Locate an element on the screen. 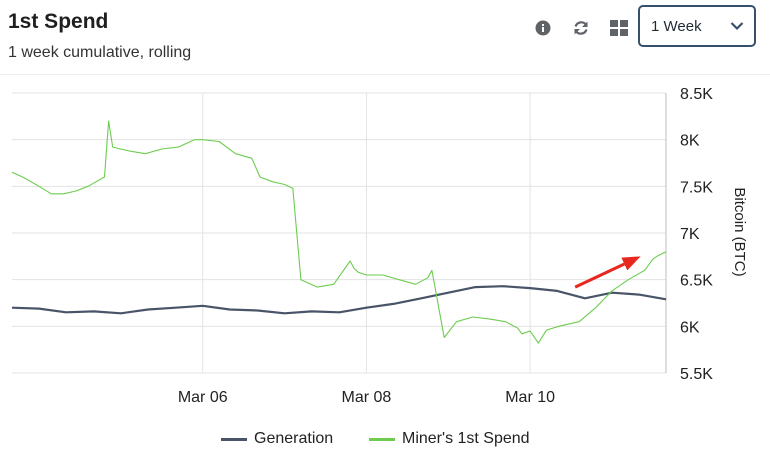 This screenshot has height=453, width=770. chevron-down-icon is located at coordinates (737, 26).